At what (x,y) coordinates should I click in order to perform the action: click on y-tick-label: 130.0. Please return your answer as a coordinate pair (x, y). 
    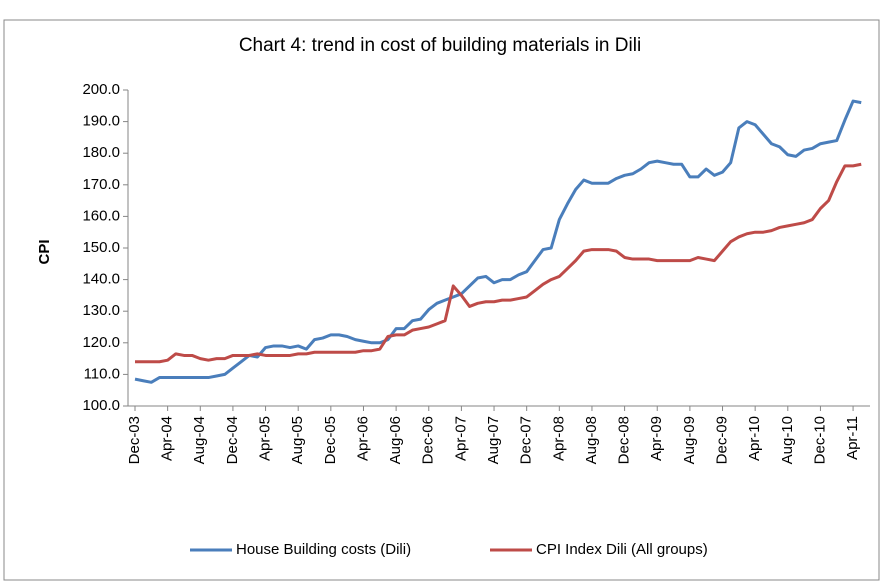
    Looking at the image, I should click on (101, 310).